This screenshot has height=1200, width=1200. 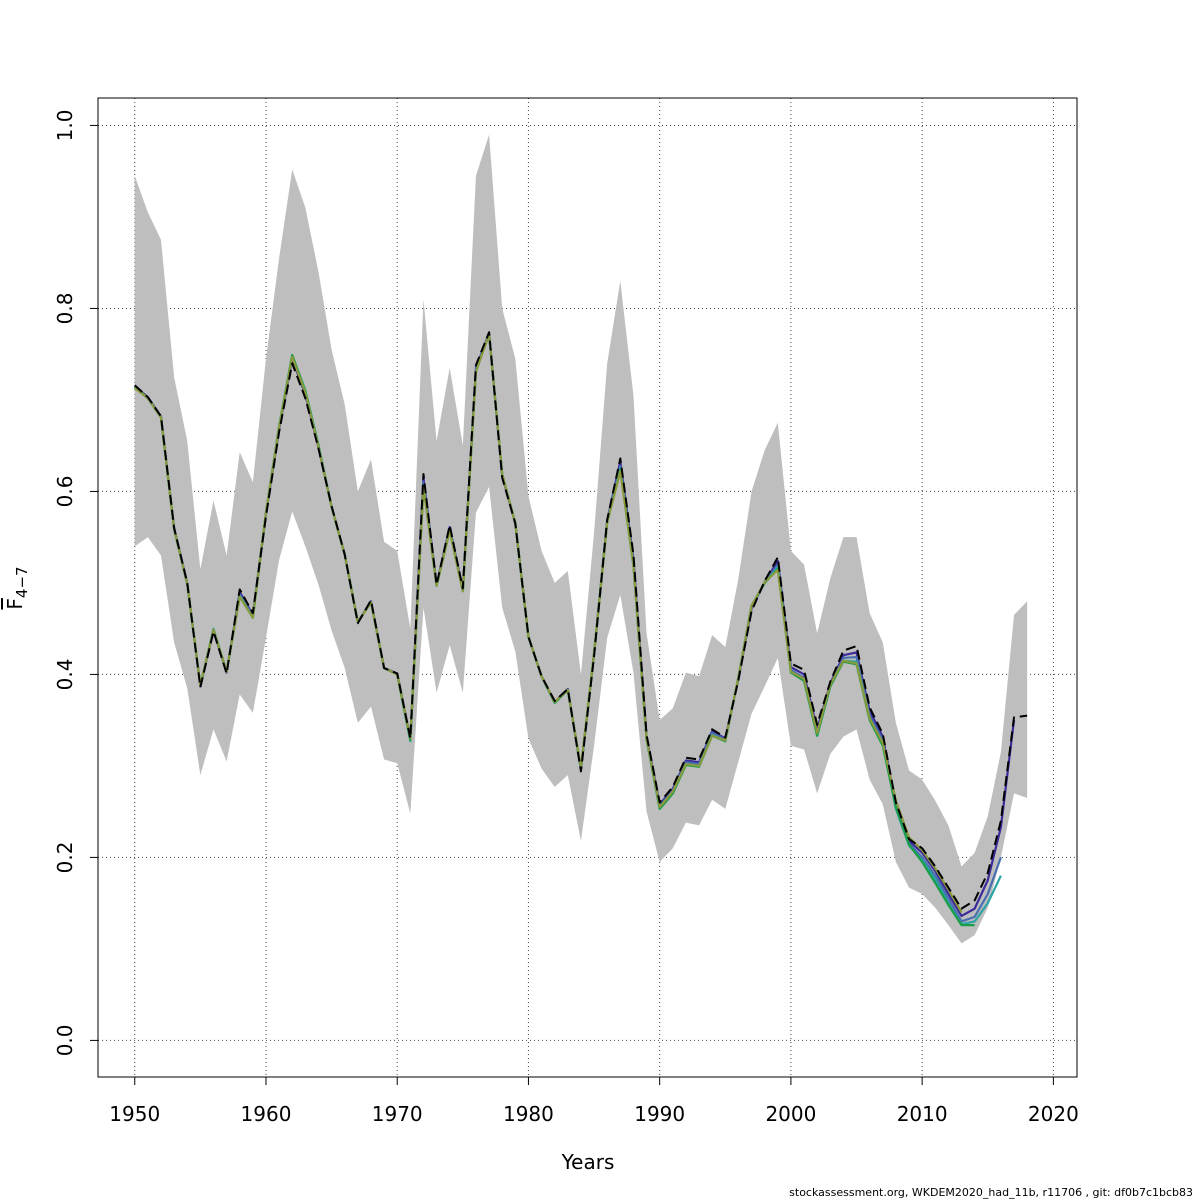 I want to click on y-tick-label: 0.6, so click(x=65, y=492).